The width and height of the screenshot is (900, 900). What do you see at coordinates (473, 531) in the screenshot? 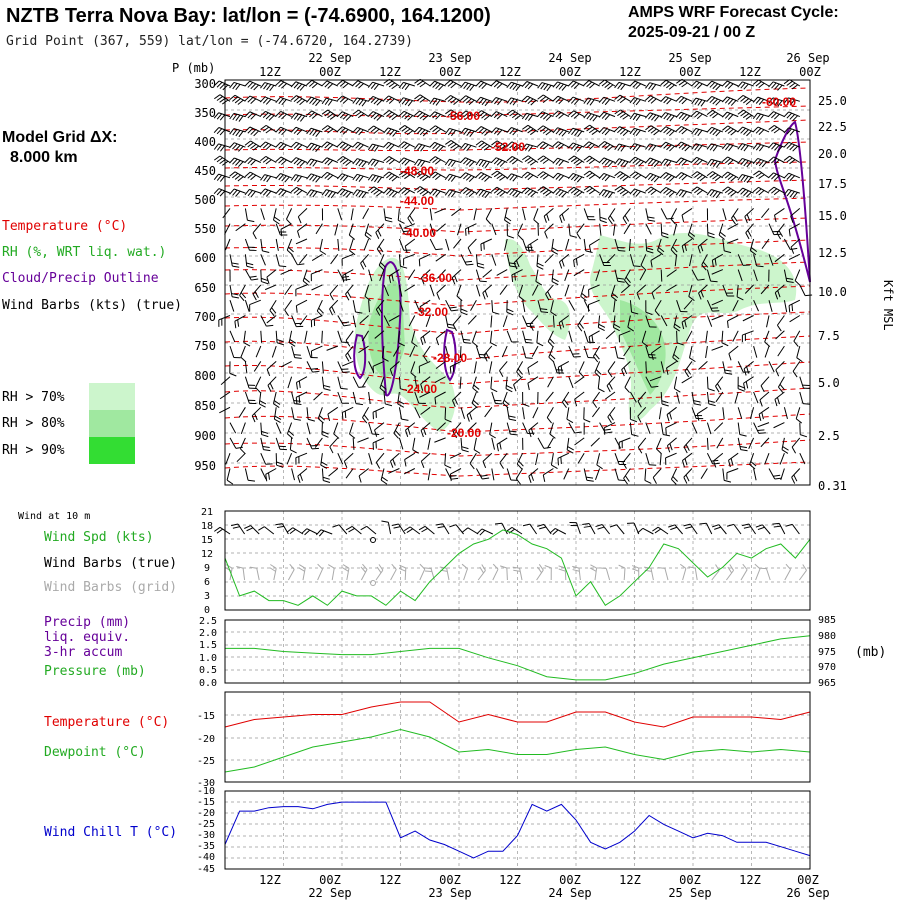
I see `surface-wind-barb` at bounding box center [473, 531].